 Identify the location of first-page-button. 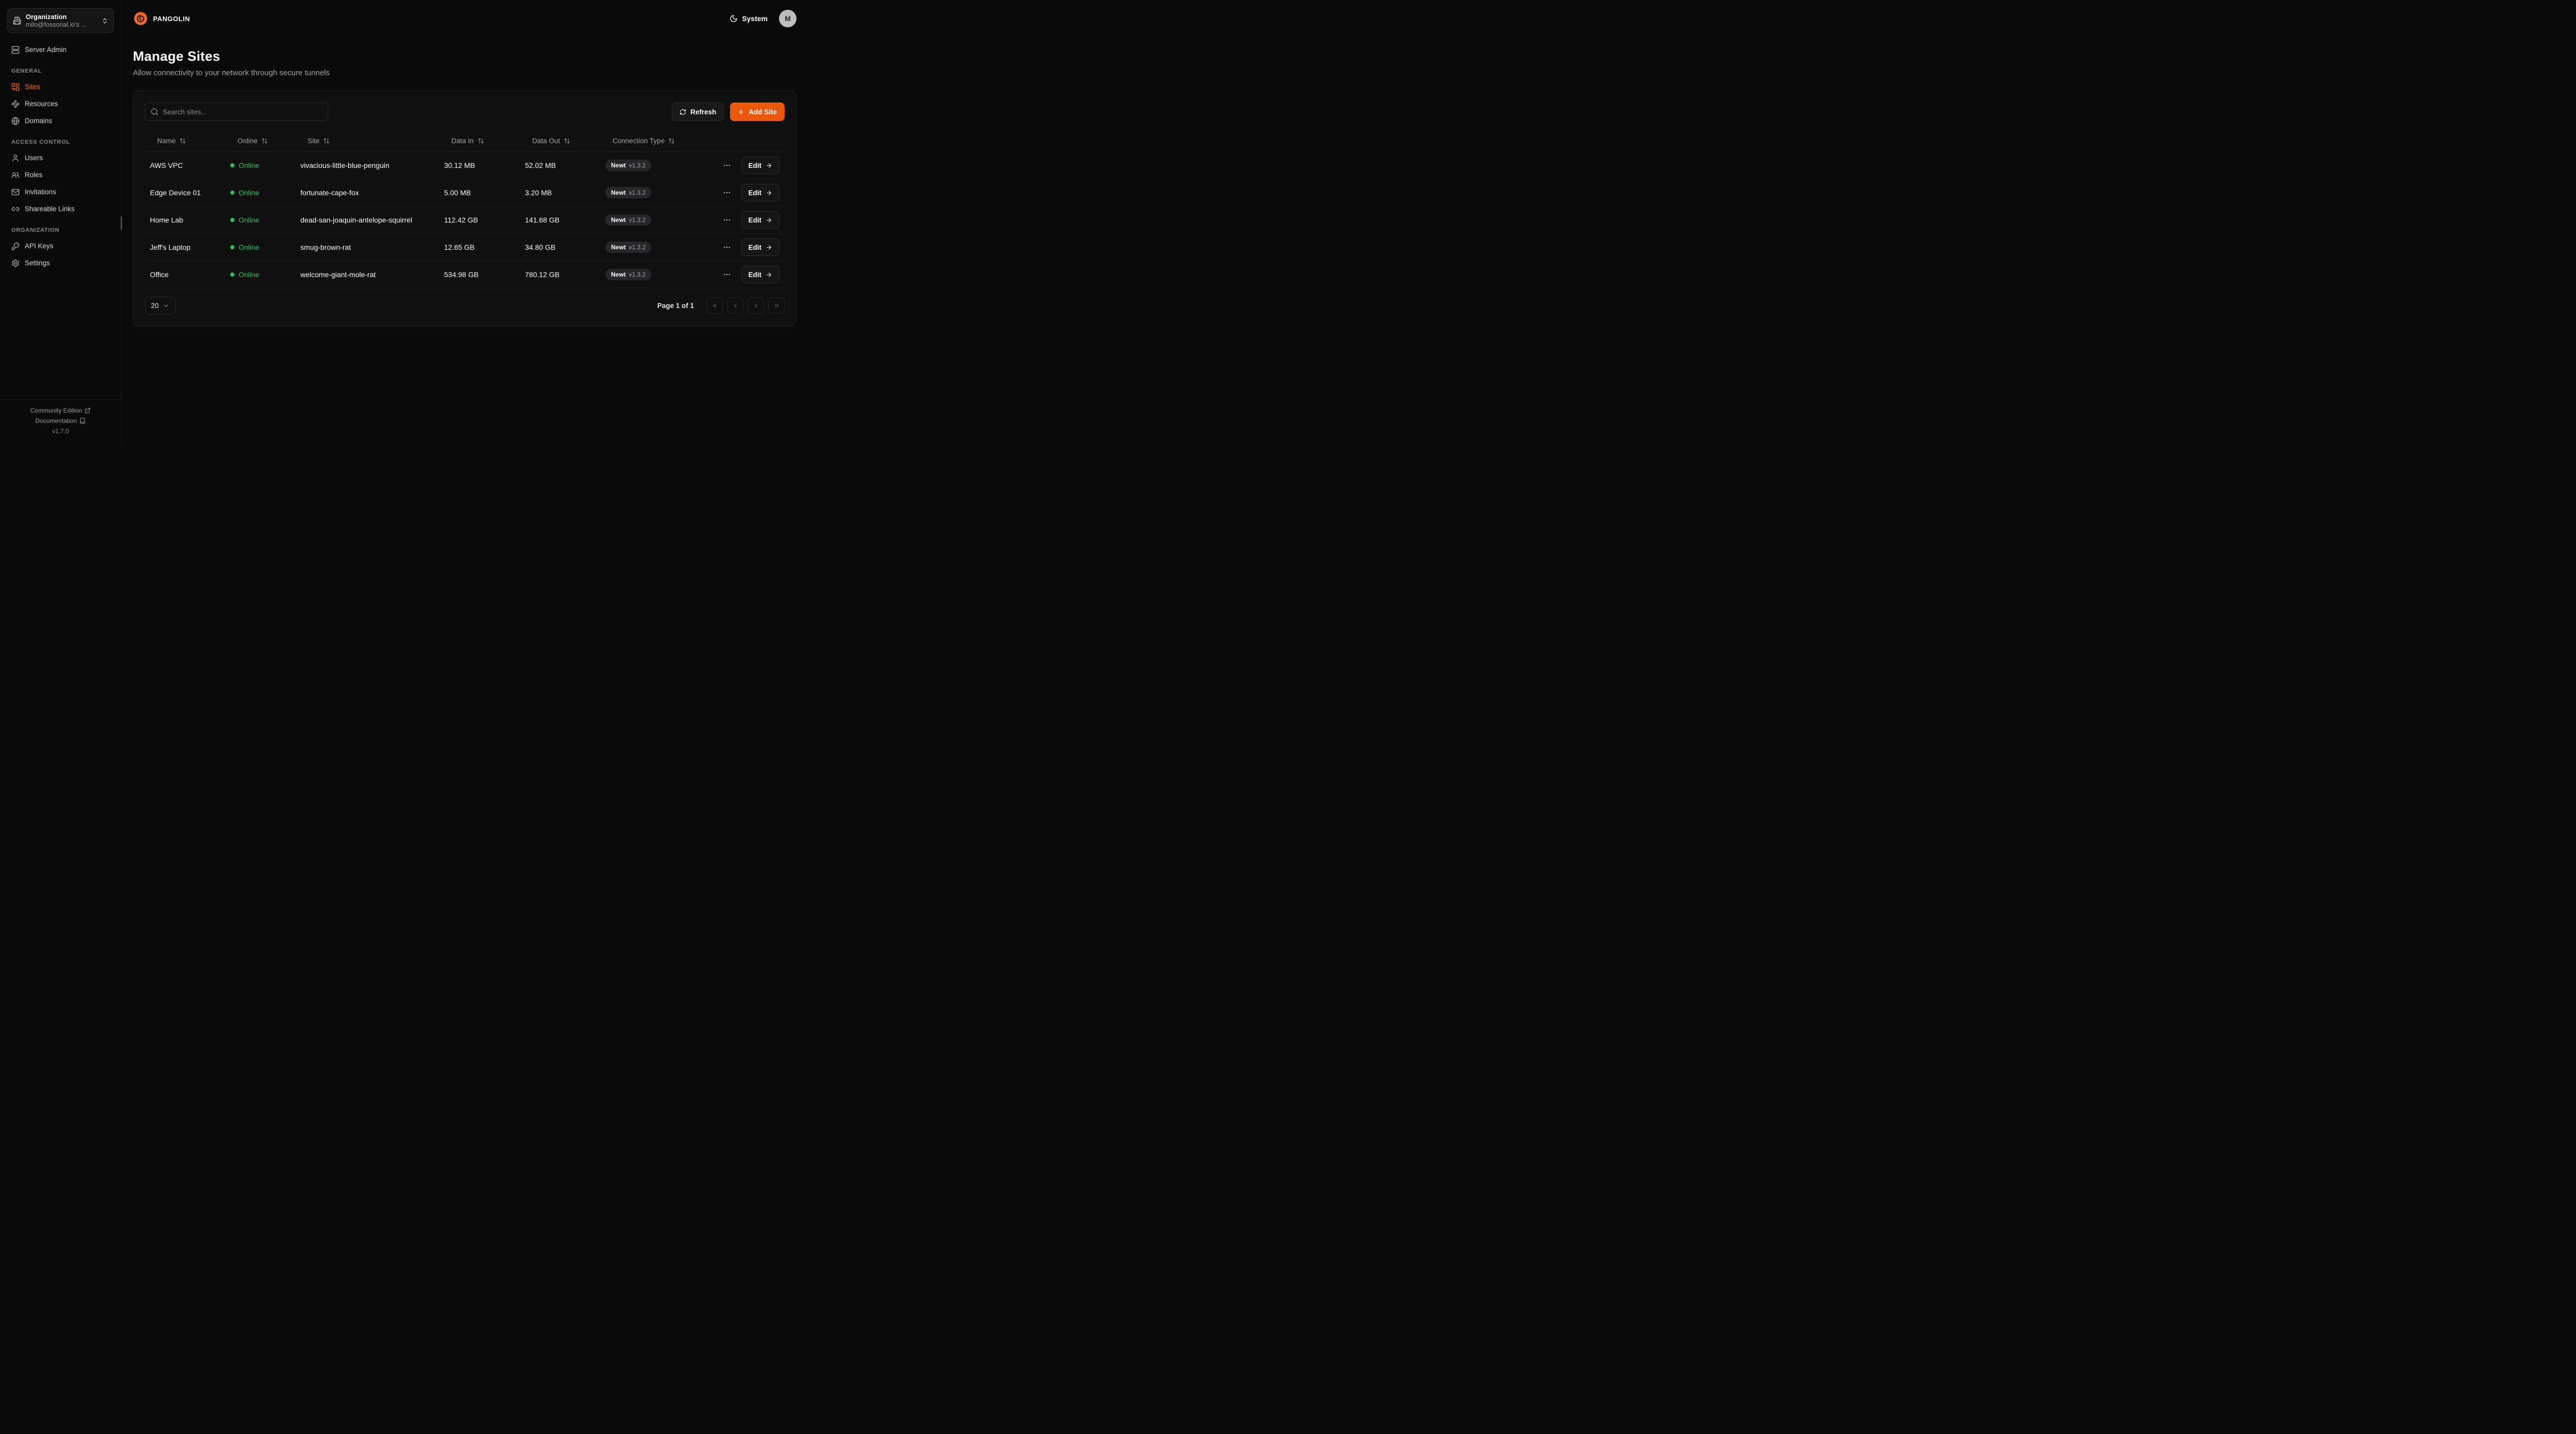
(714, 305).